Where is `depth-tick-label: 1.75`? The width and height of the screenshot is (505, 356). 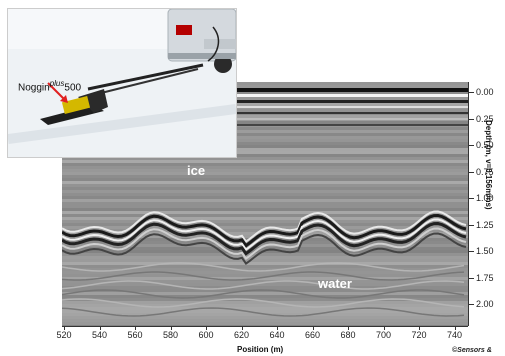
depth-tick-label: 1.75 is located at coordinates (485, 277).